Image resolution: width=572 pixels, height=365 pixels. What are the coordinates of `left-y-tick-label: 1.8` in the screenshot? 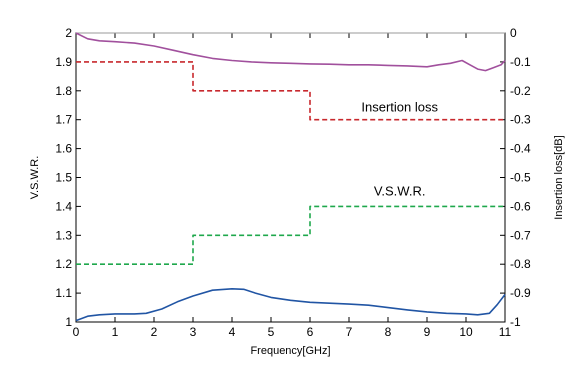 It's located at (63, 91).